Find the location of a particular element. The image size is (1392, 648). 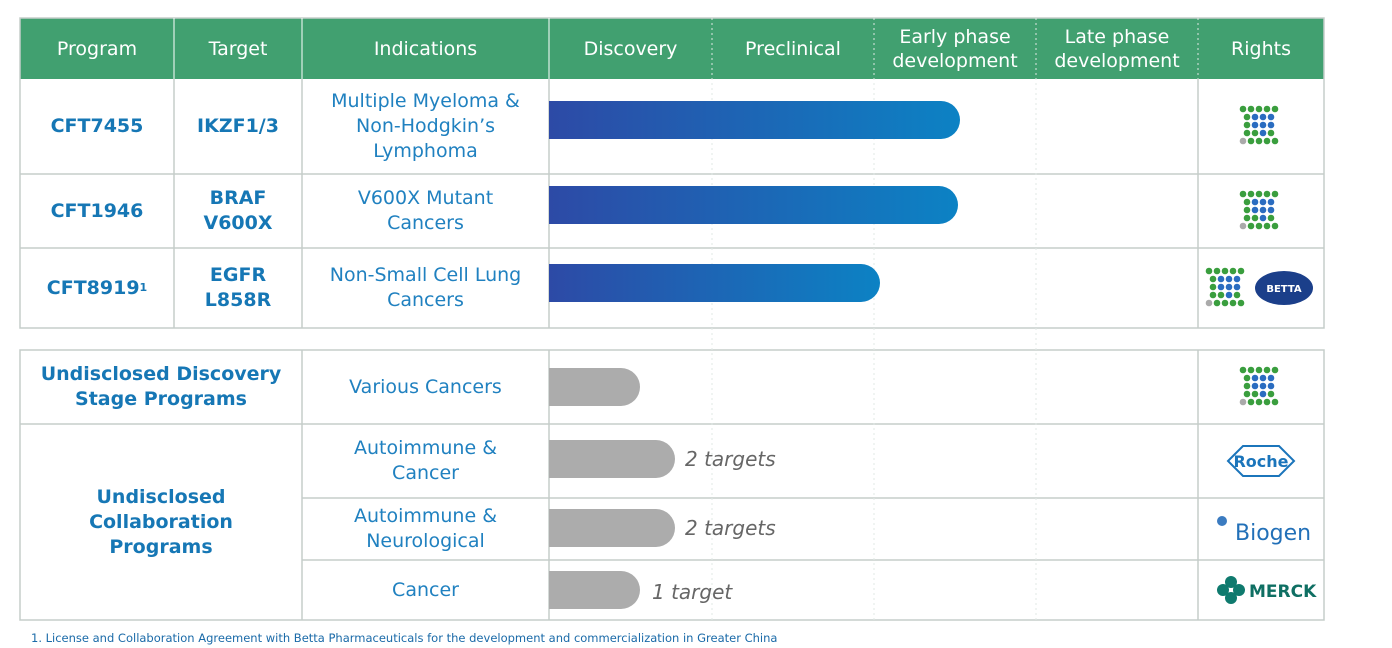

header: Discovery is located at coordinates (630, 48).